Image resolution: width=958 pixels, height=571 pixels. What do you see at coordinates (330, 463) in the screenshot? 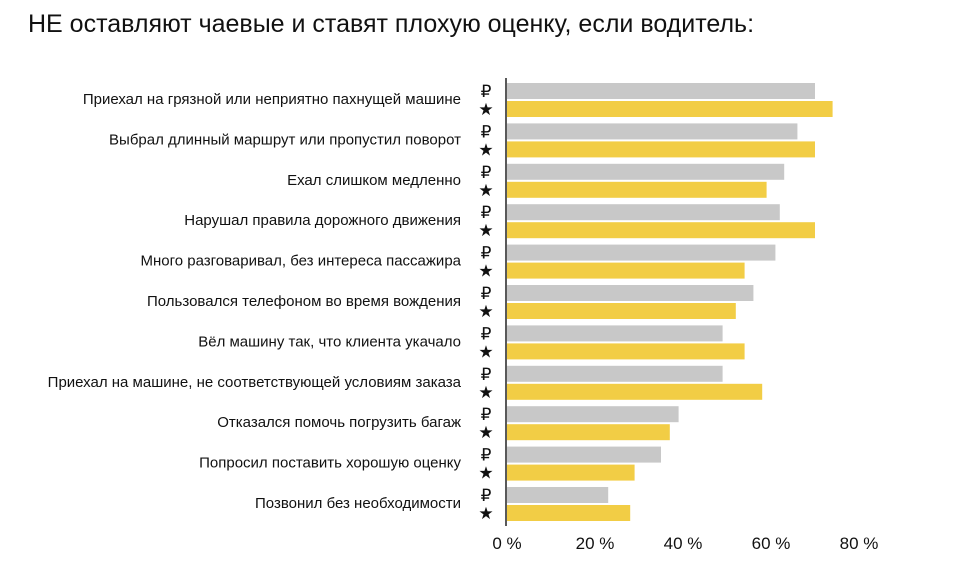
I see `category-label: Попросил поставить хорошую оценку` at bounding box center [330, 463].